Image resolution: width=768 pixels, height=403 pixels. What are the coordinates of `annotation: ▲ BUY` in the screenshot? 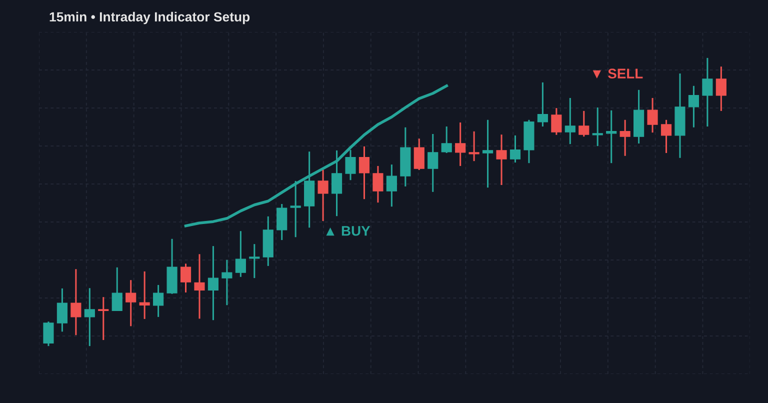 It's located at (348, 231).